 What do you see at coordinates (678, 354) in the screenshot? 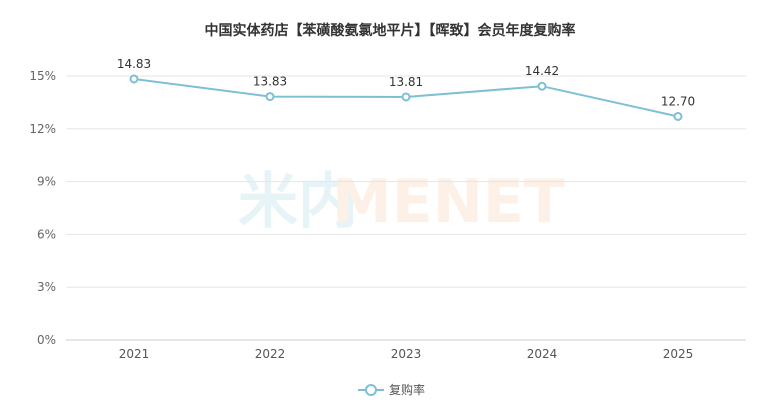
I see `x-tick-label: 2025` at bounding box center [678, 354].